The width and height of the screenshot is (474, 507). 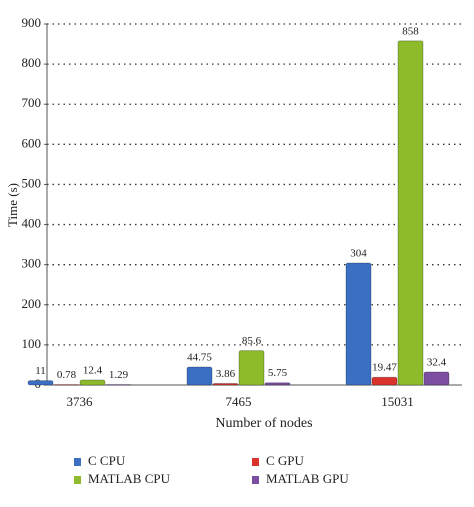 What do you see at coordinates (40, 371) in the screenshot?
I see `value-label: 11` at bounding box center [40, 371].